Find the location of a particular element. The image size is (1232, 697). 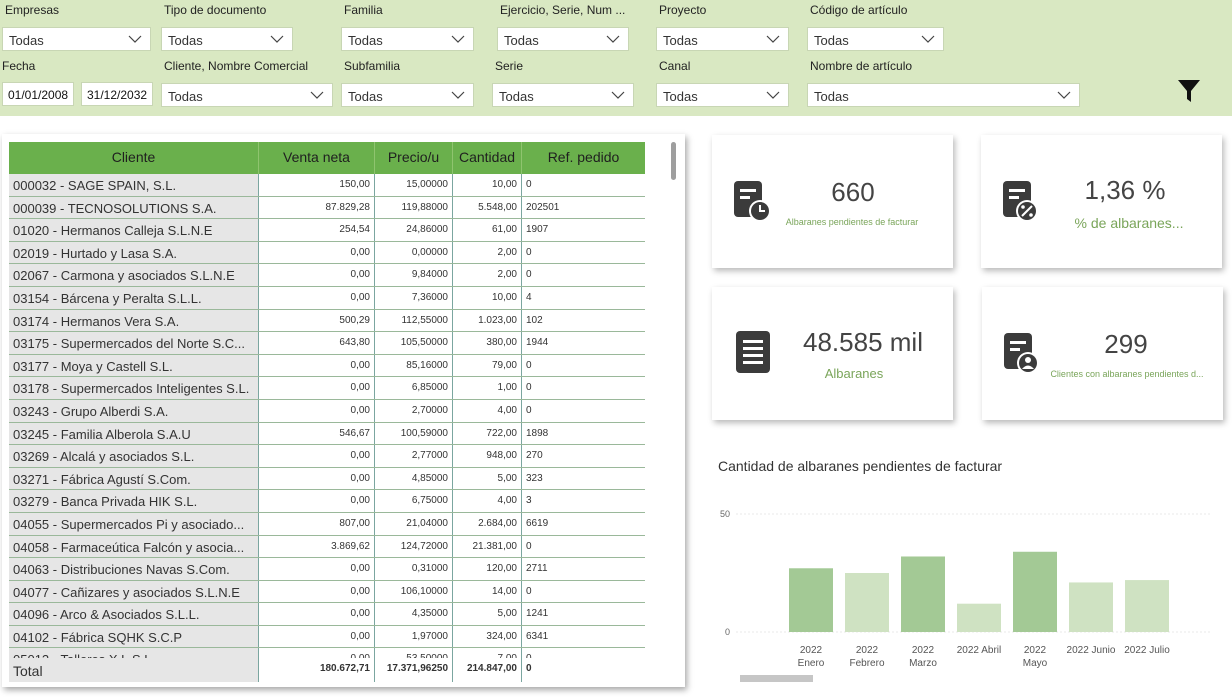

tipo-documento-label: Tipo de documento is located at coordinates (215, 10).